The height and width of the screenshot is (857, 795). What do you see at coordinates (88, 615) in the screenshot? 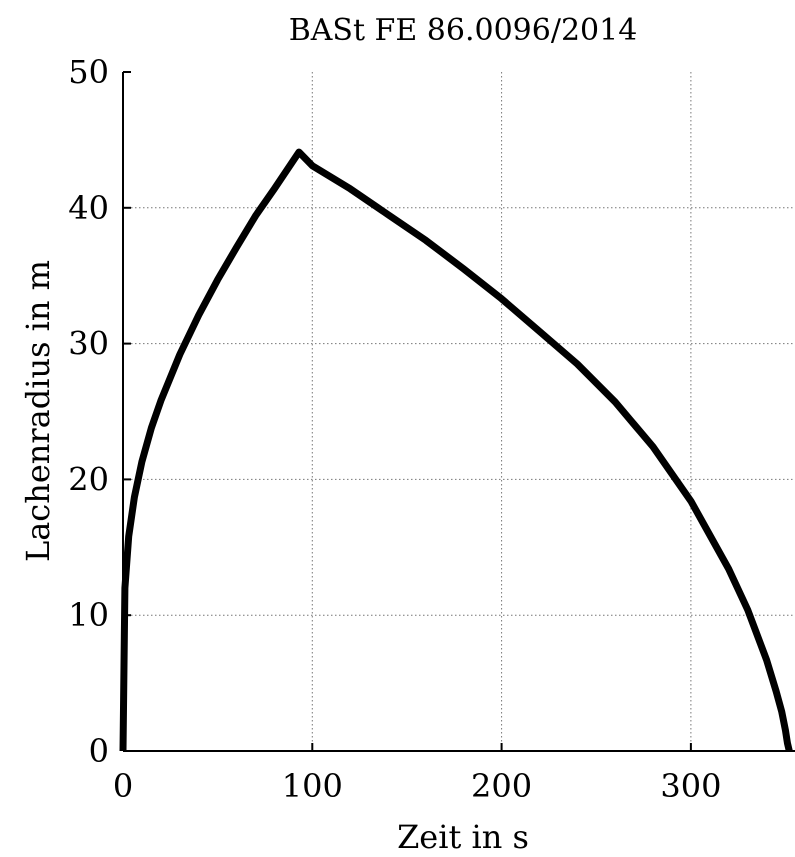
I see `y-tick-label-10: 10` at bounding box center [88, 615].